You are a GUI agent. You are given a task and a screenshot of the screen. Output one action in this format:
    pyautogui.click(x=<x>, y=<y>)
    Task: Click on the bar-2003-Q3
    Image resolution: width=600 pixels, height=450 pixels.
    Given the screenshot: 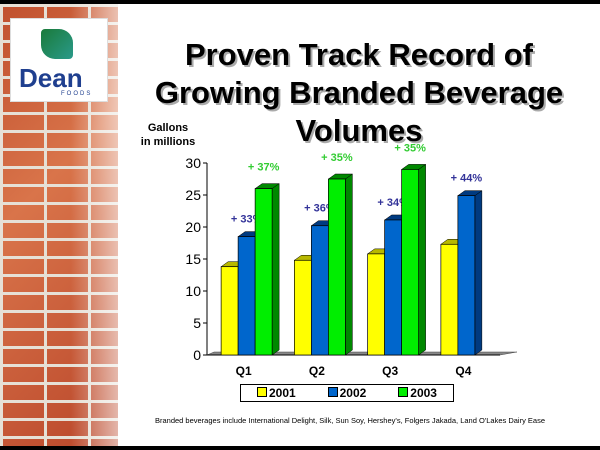 What is the action you would take?
    pyautogui.click(x=410, y=262)
    